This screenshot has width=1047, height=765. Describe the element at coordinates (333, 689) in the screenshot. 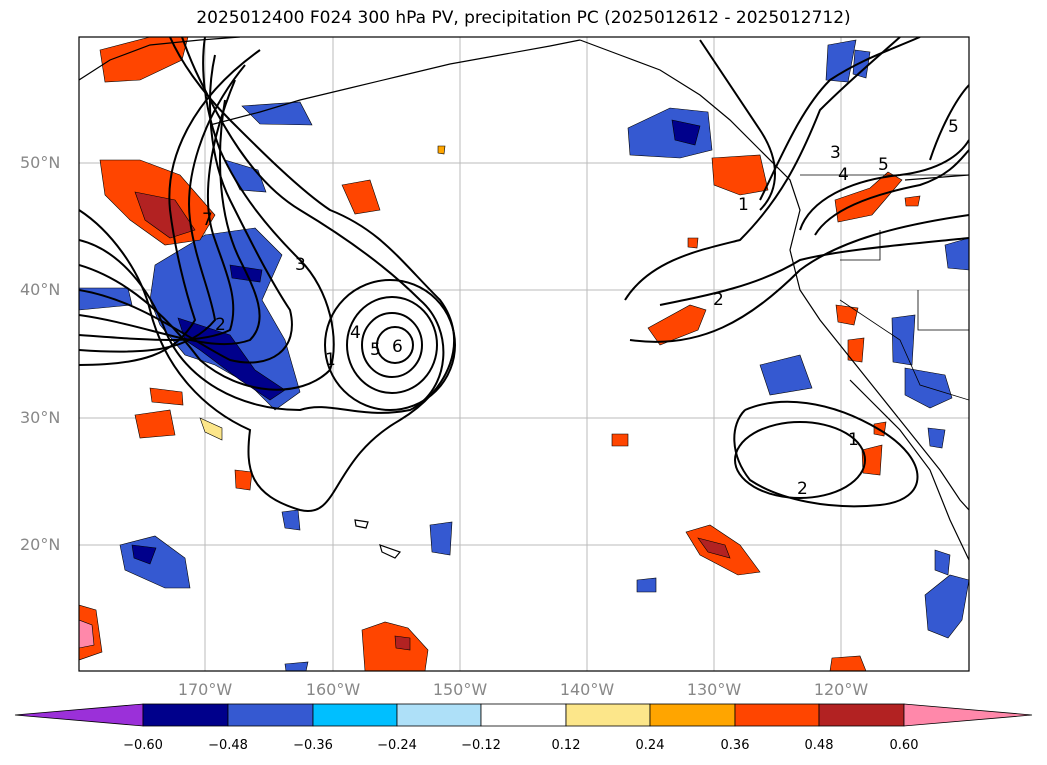

I see `lon-label: 160°W` at that location.